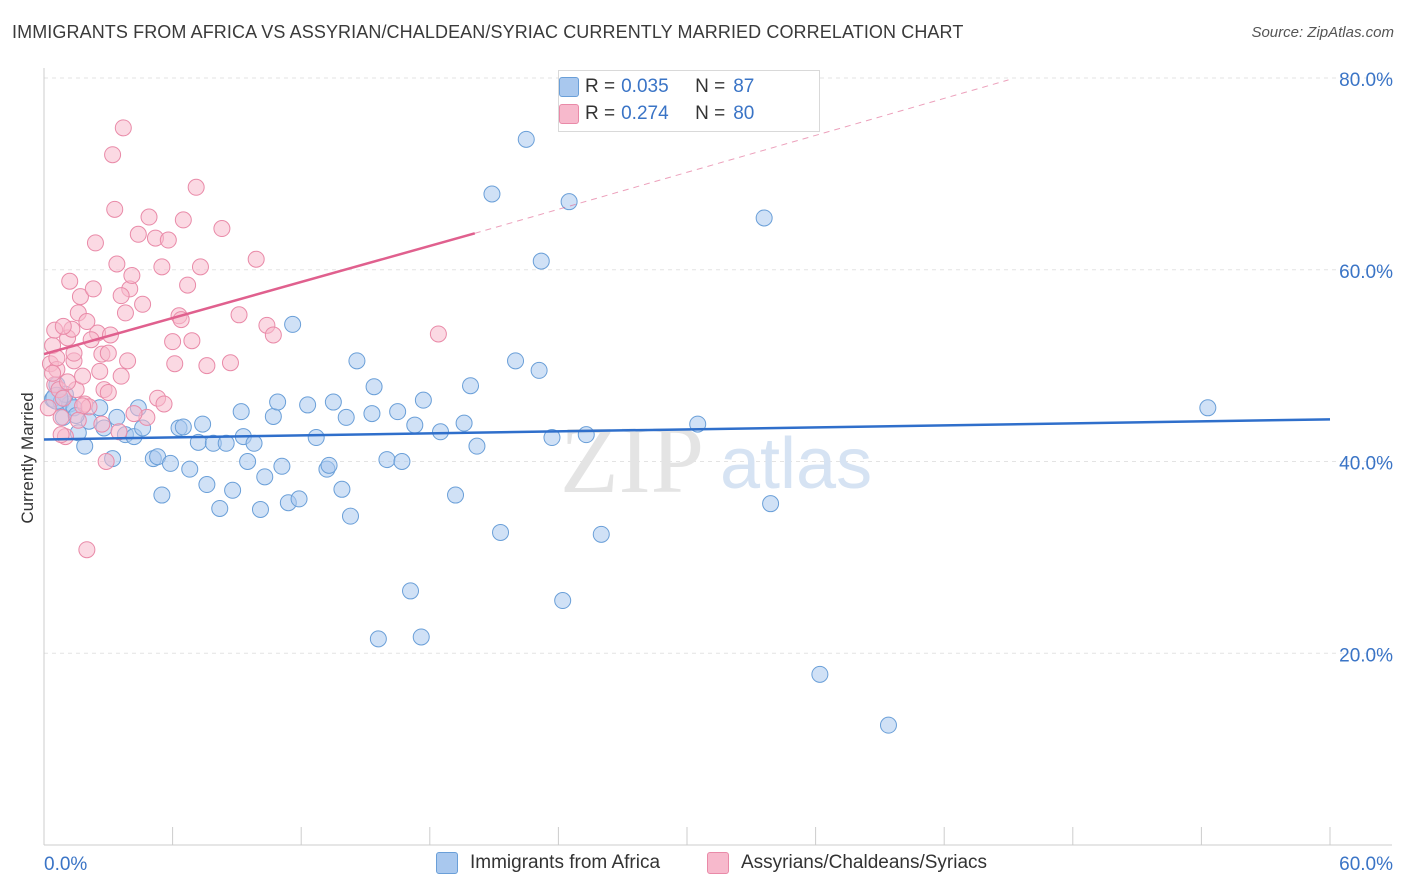 The image size is (1406, 892). What do you see at coordinates (645, 113) in the screenshot?
I see `legend-r-value: 0.274` at bounding box center [645, 113].